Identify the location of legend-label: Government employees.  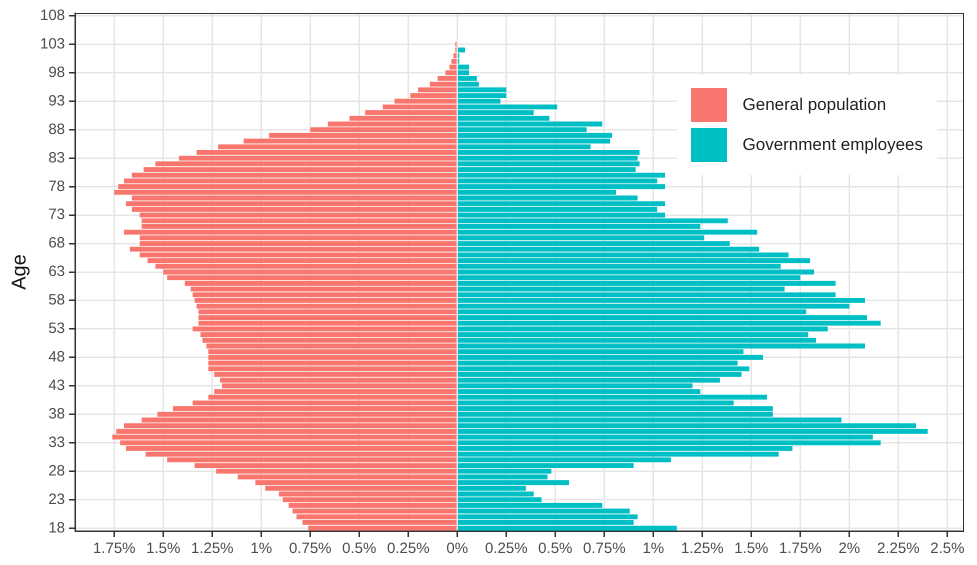
(832, 145).